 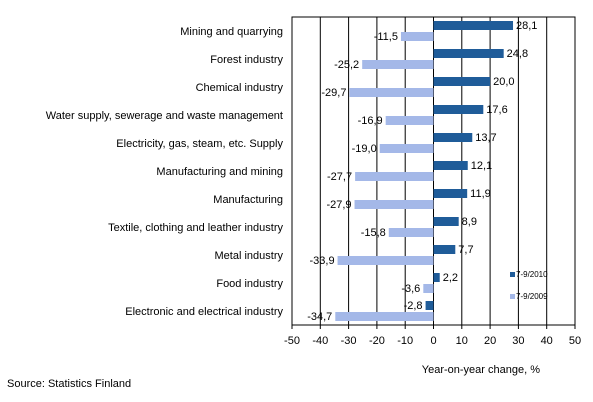 I want to click on value-label-2009: -3,6, so click(x=410, y=289).